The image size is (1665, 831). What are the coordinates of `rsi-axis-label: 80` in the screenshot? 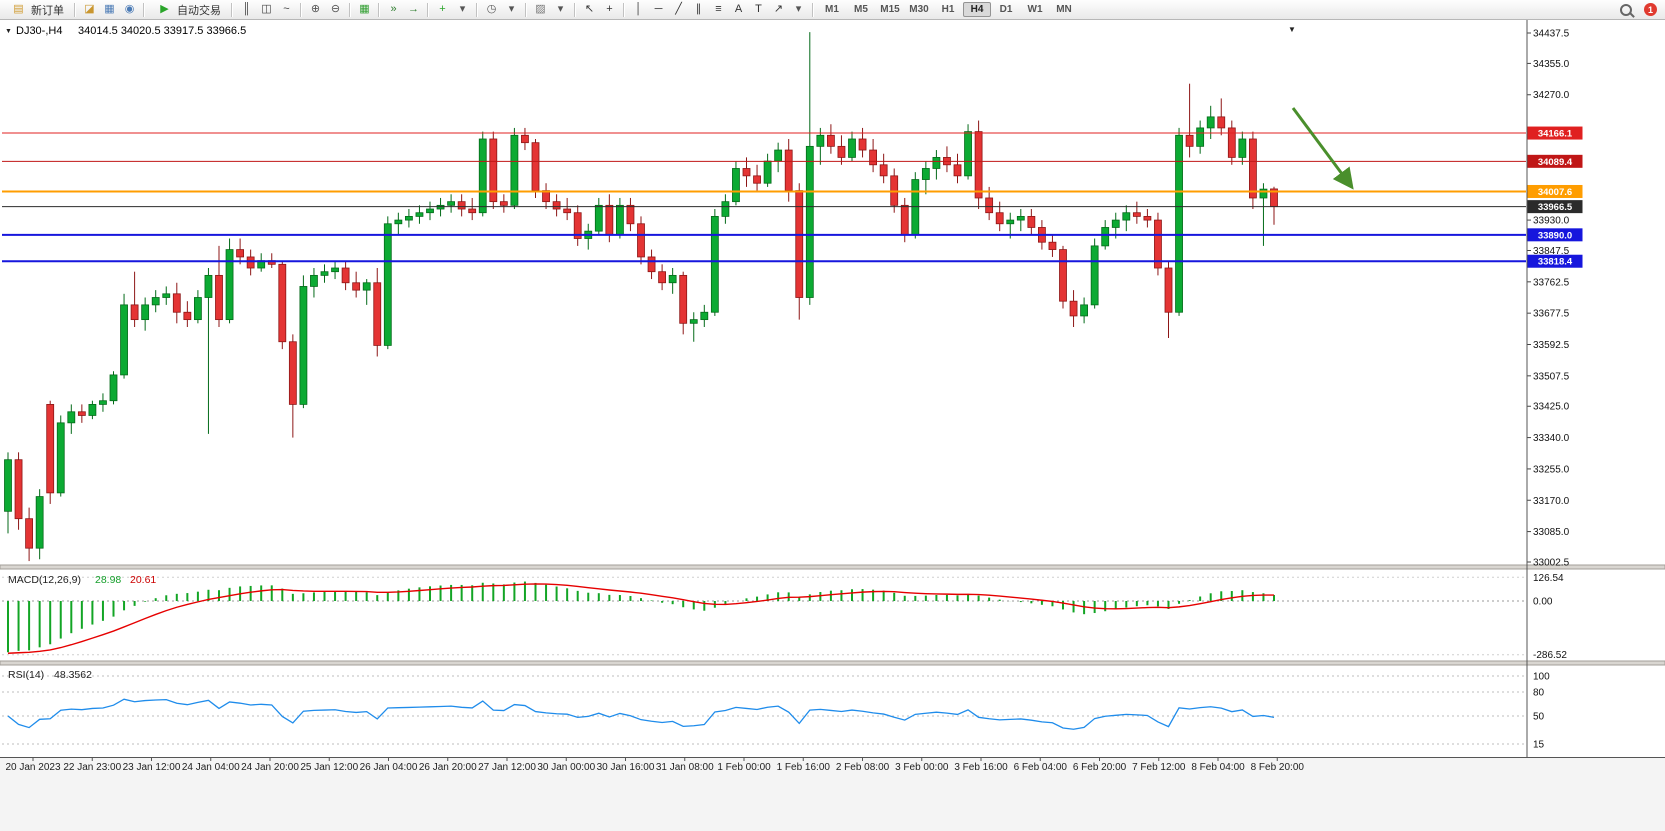 It's located at (1539, 693).